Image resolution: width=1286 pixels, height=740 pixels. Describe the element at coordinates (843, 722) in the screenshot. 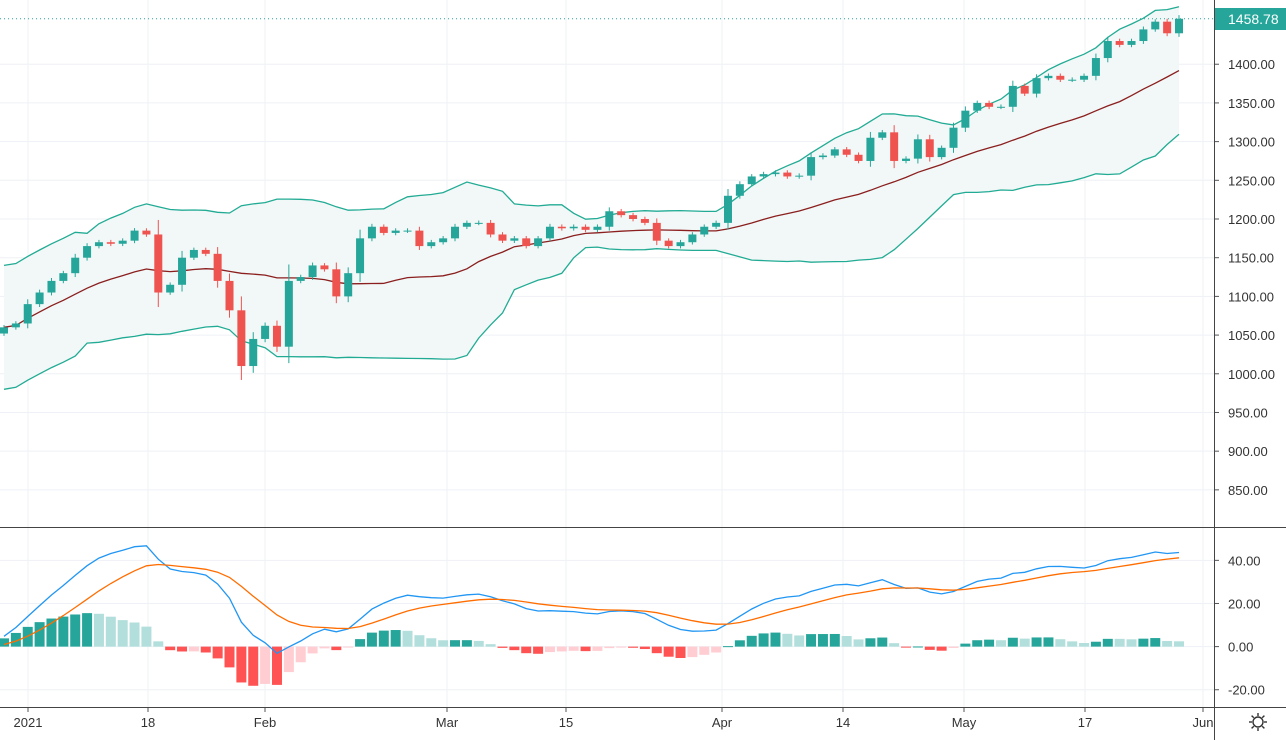

I see `time-label: 14` at that location.